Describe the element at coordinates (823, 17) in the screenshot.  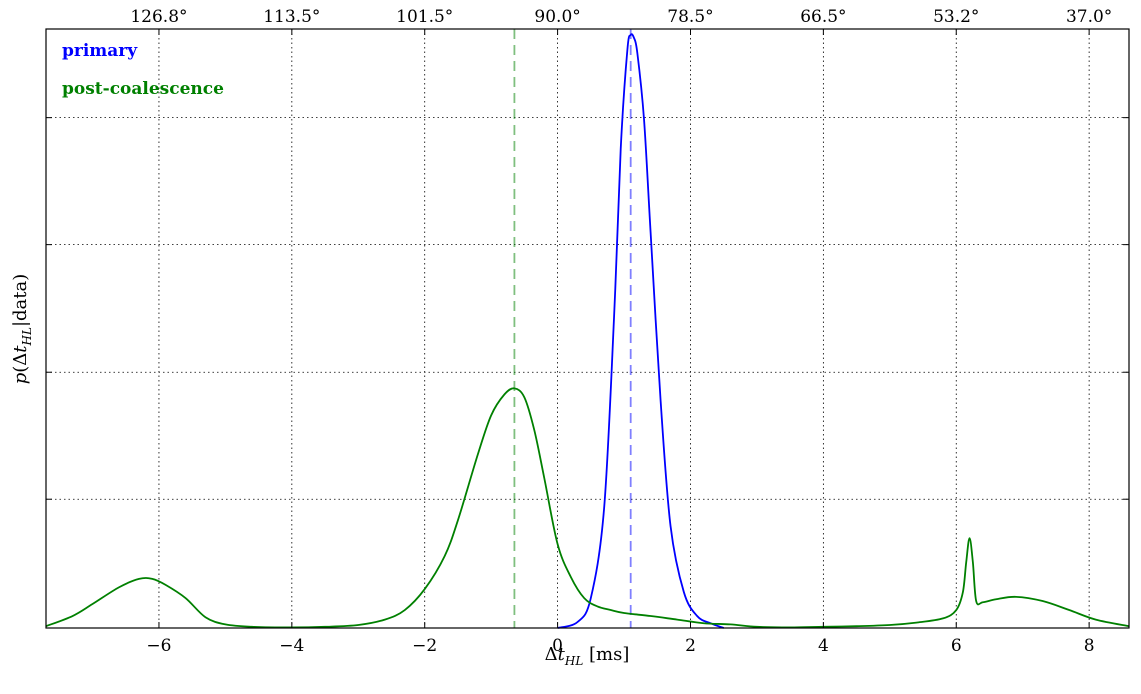
I see `top-tick-label: 66.5°` at that location.